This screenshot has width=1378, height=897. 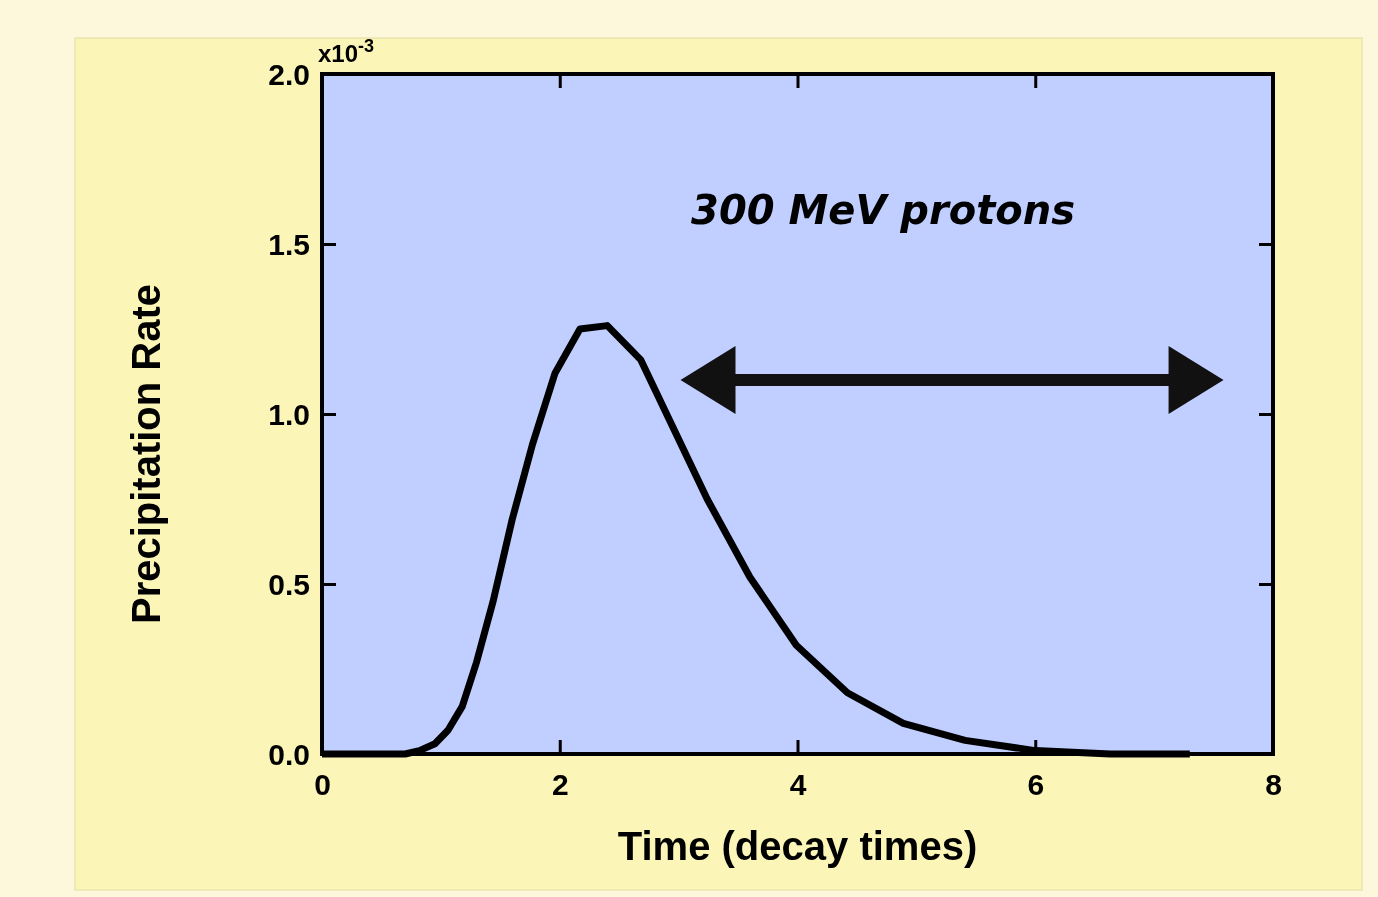 I want to click on y-tick-label: 2.0, so click(x=289, y=74).